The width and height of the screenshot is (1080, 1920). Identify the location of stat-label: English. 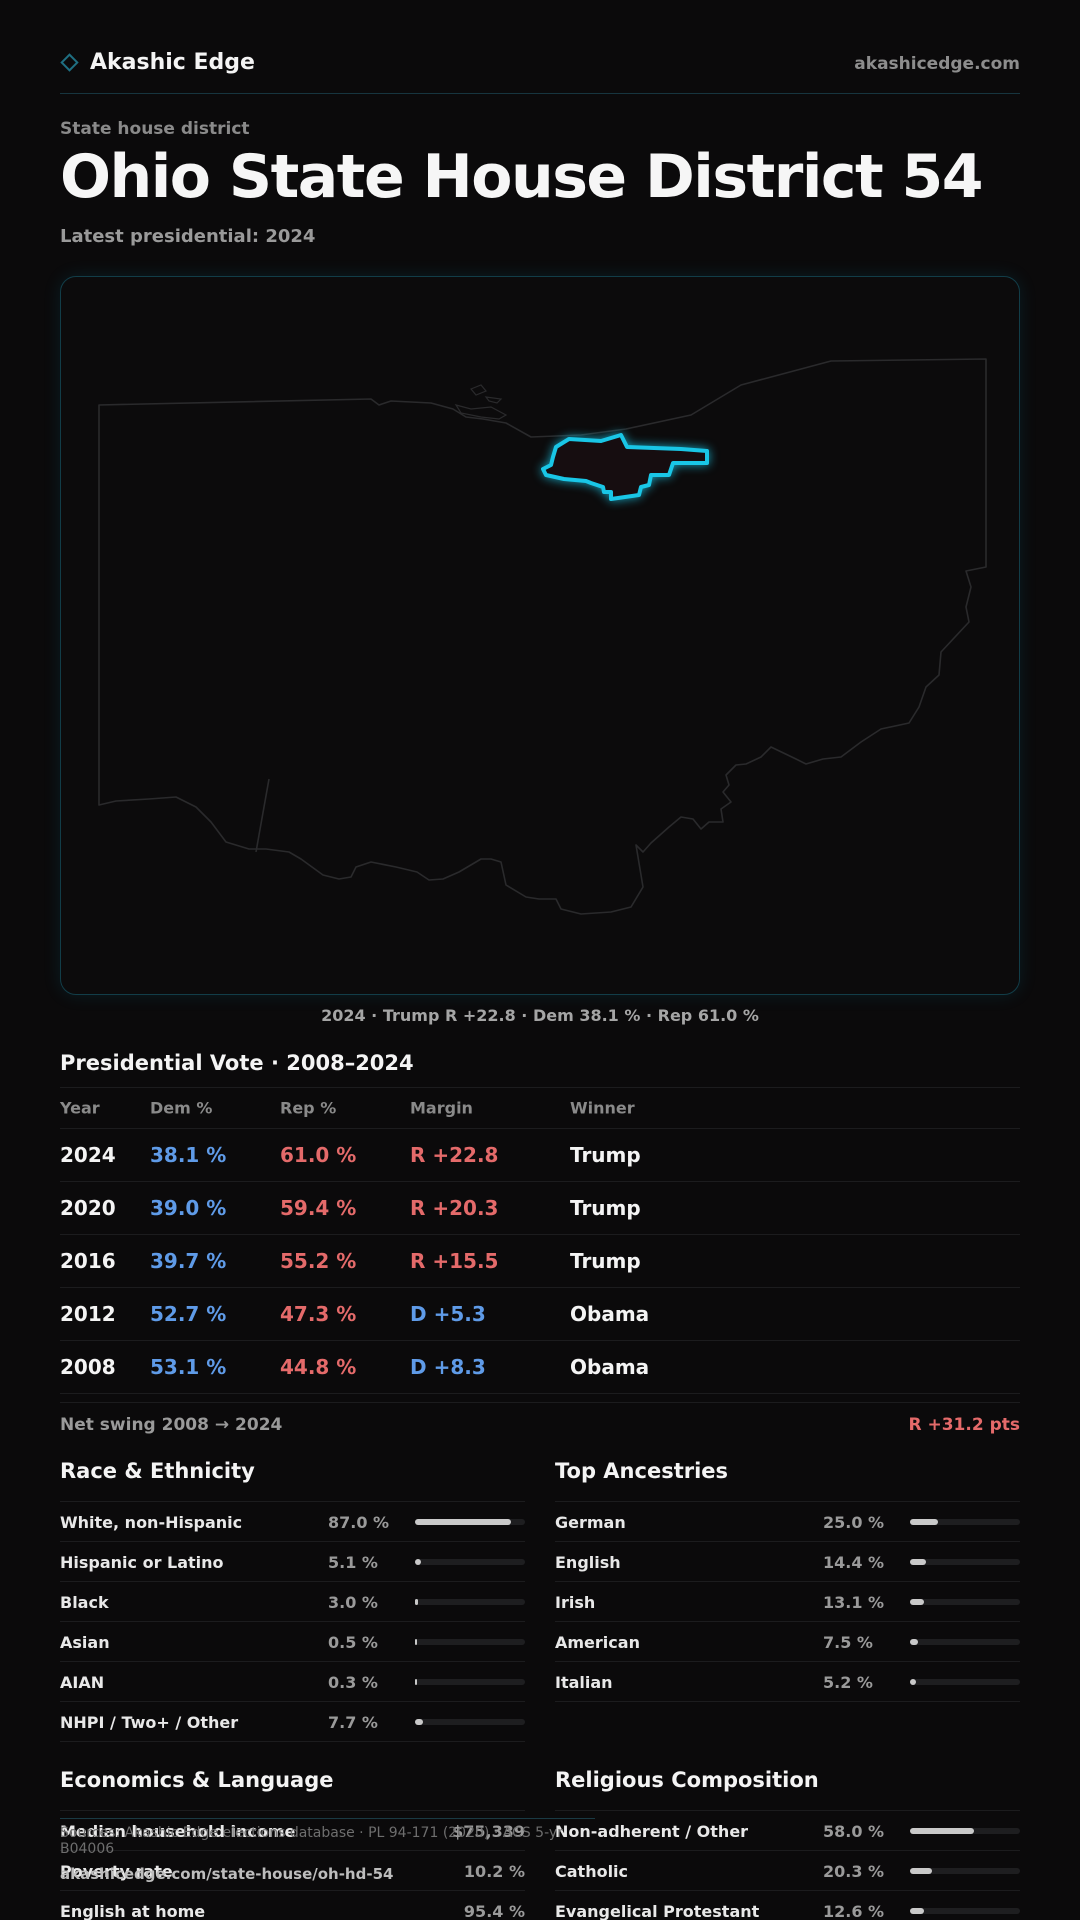
(588, 1562).